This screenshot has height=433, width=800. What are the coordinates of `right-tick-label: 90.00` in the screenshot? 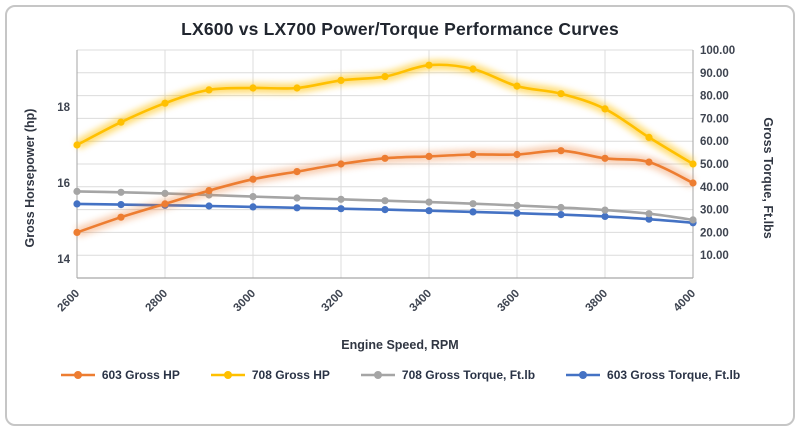 It's located at (714, 74).